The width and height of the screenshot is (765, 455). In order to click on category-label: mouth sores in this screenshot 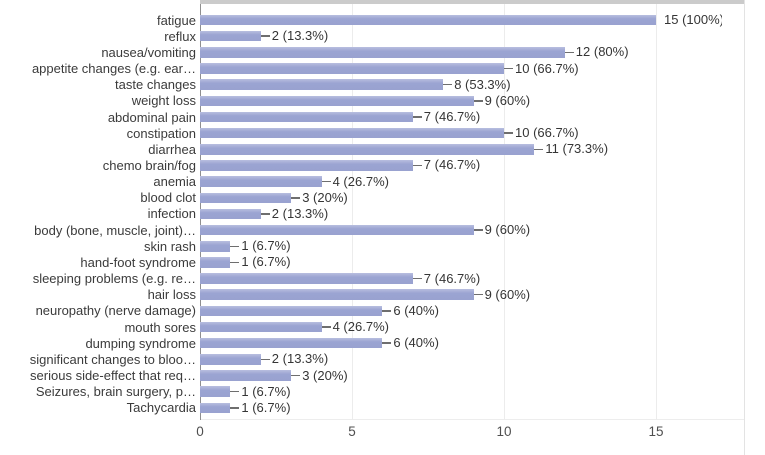, I will do `click(160, 327)`.